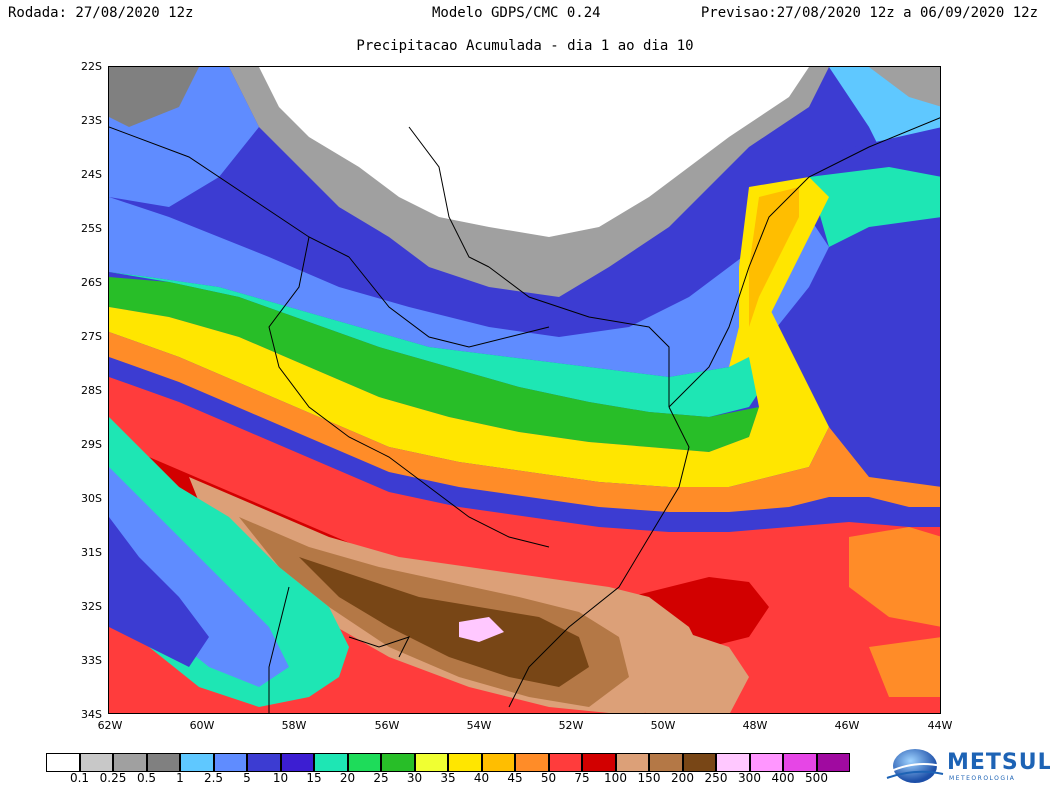  Describe the element at coordinates (571, 725) in the screenshot. I see `lon-label: 52W` at that location.